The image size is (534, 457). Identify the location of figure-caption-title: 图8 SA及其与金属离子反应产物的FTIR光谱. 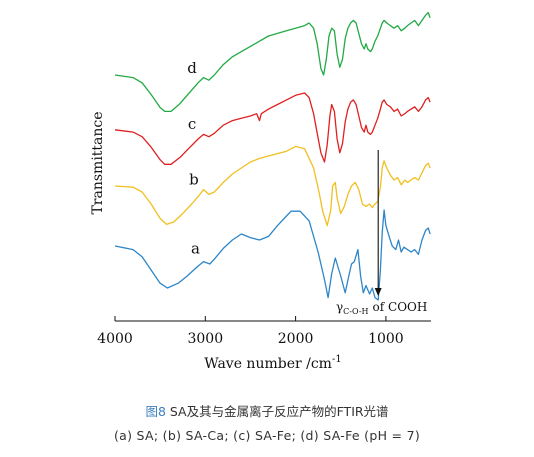
(267, 410).